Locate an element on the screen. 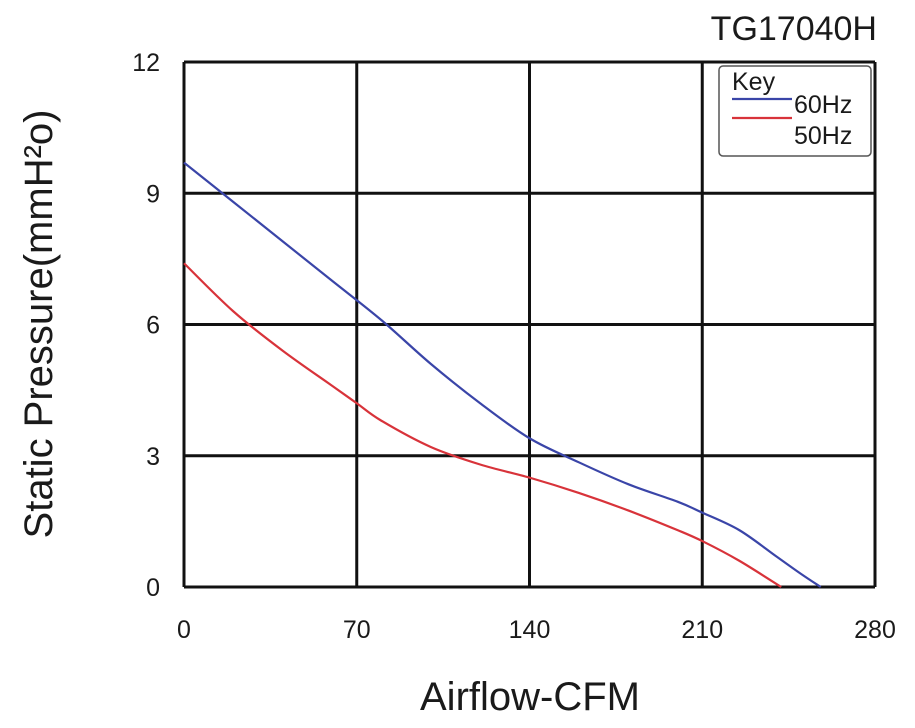 The height and width of the screenshot is (728, 915). y-axis-ticks: 0 3 6 9 12 is located at coordinates (146, 325).